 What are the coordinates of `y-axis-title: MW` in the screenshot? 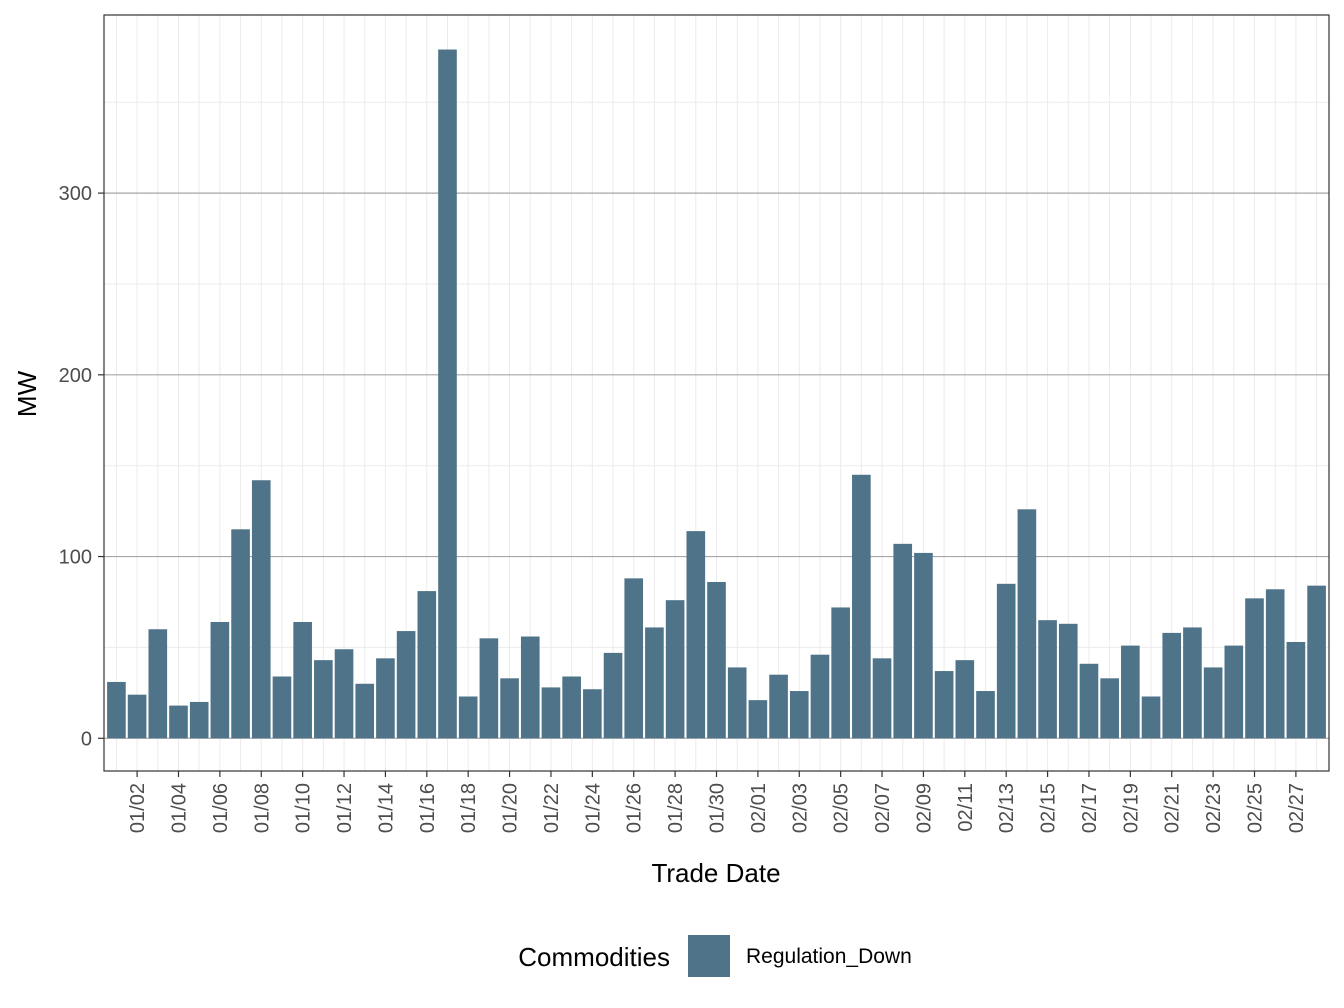 It's located at (27, 393).